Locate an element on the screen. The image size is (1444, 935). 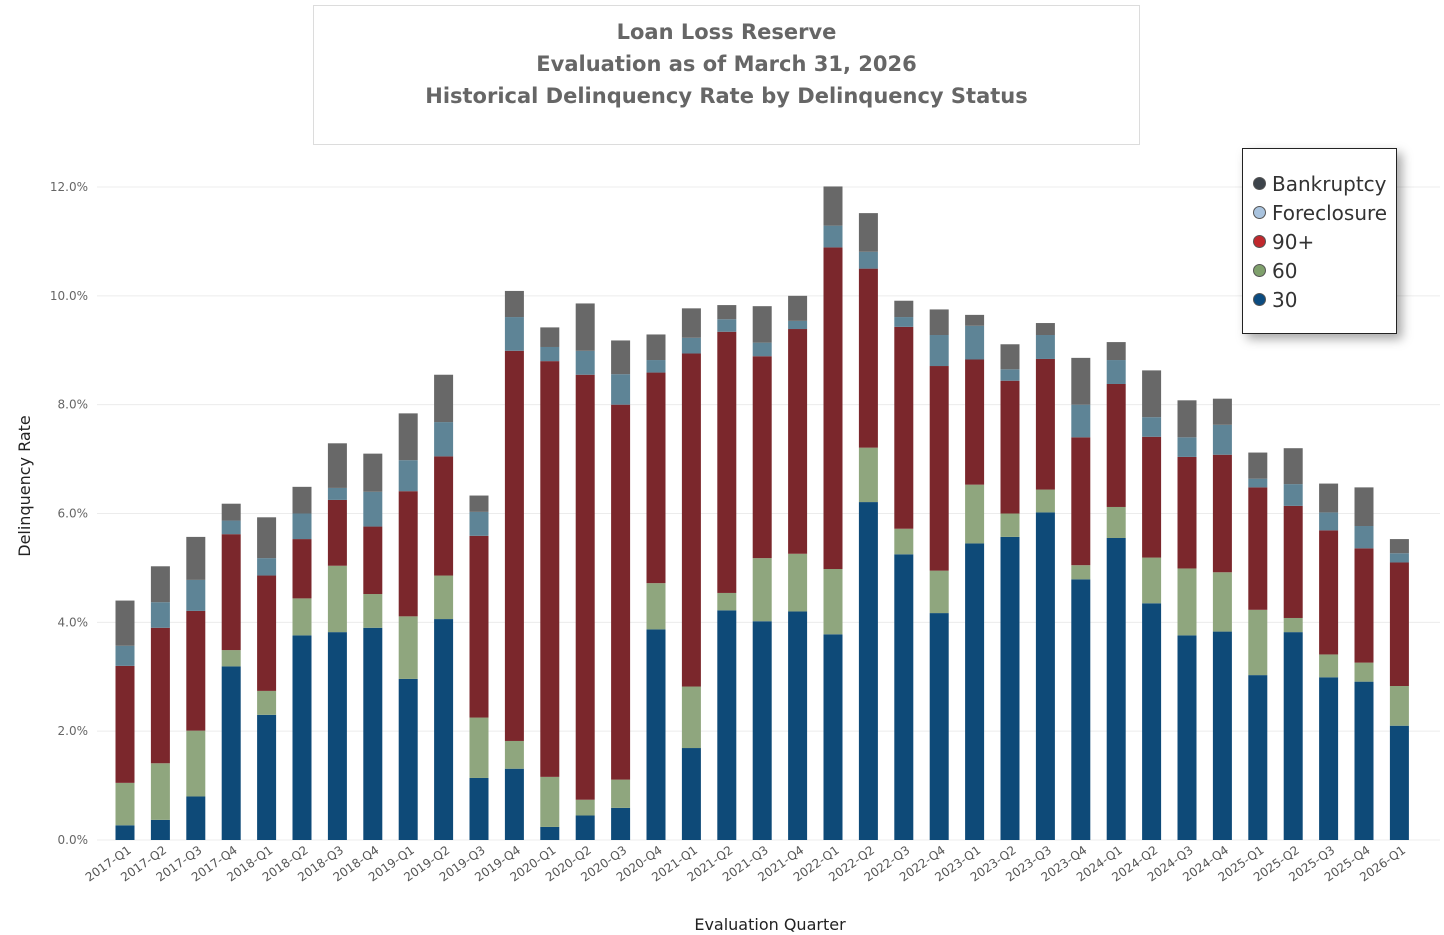
legend-label: Foreclosure is located at coordinates (1330, 212).